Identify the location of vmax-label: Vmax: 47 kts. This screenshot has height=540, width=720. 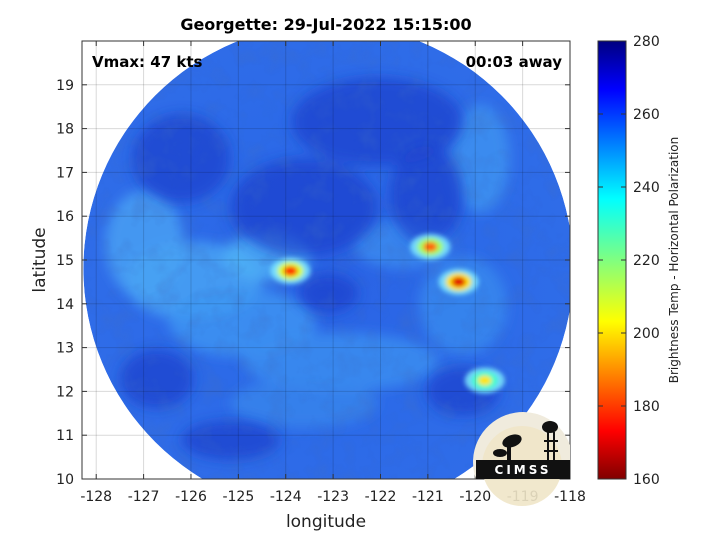
(147, 62).